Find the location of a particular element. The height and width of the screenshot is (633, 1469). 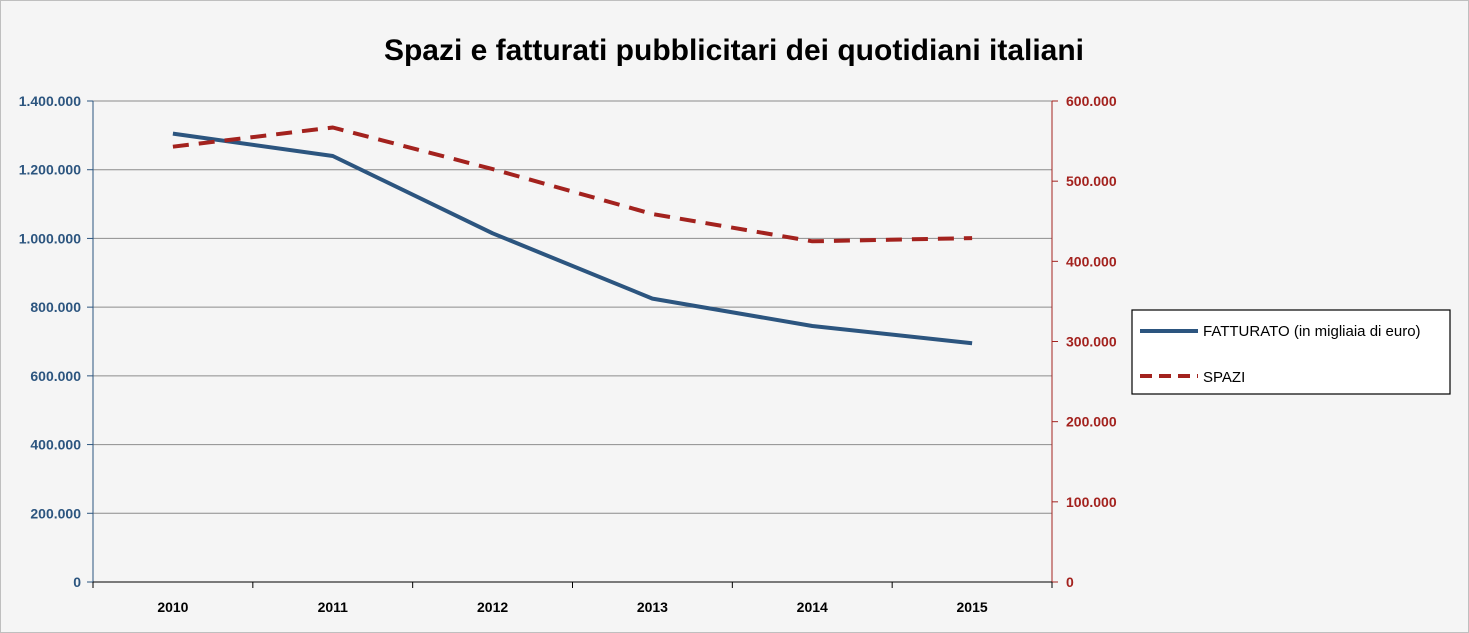

x-tick-label: 2010 is located at coordinates (172, 607).